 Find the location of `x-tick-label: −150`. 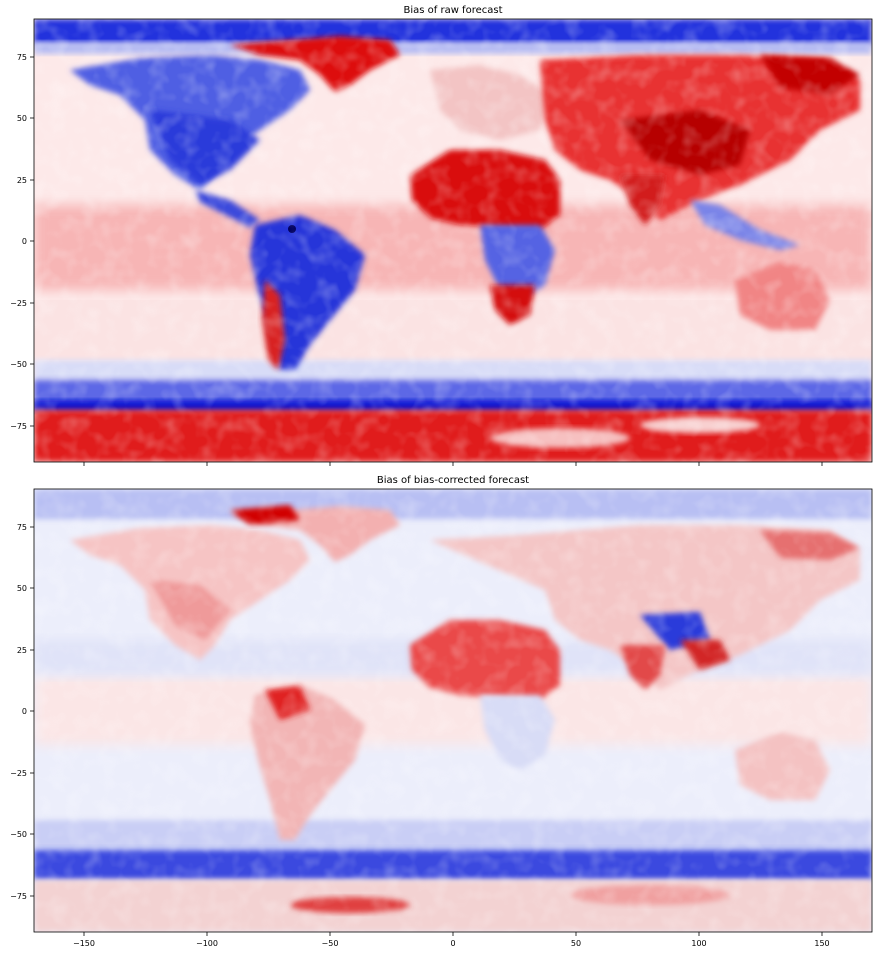

x-tick-label: −150 is located at coordinates (84, 943).